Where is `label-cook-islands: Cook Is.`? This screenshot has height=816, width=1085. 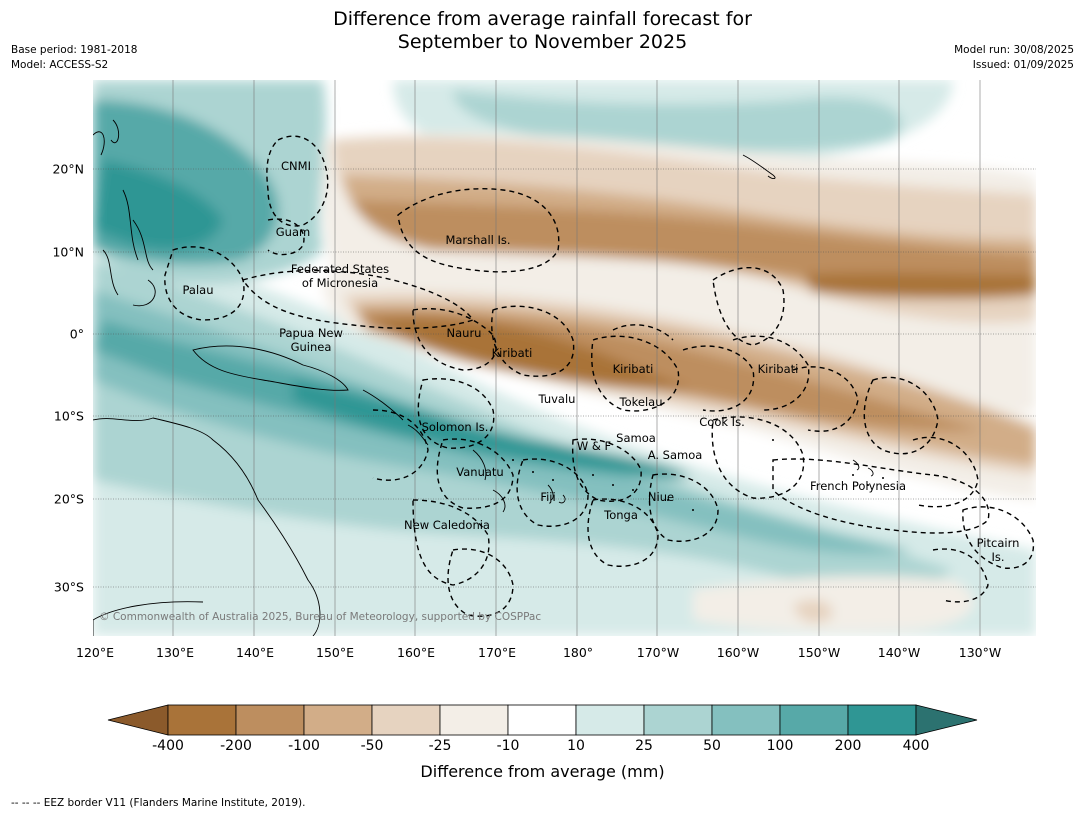
label-cook-islands: Cook Is. is located at coordinates (722, 422).